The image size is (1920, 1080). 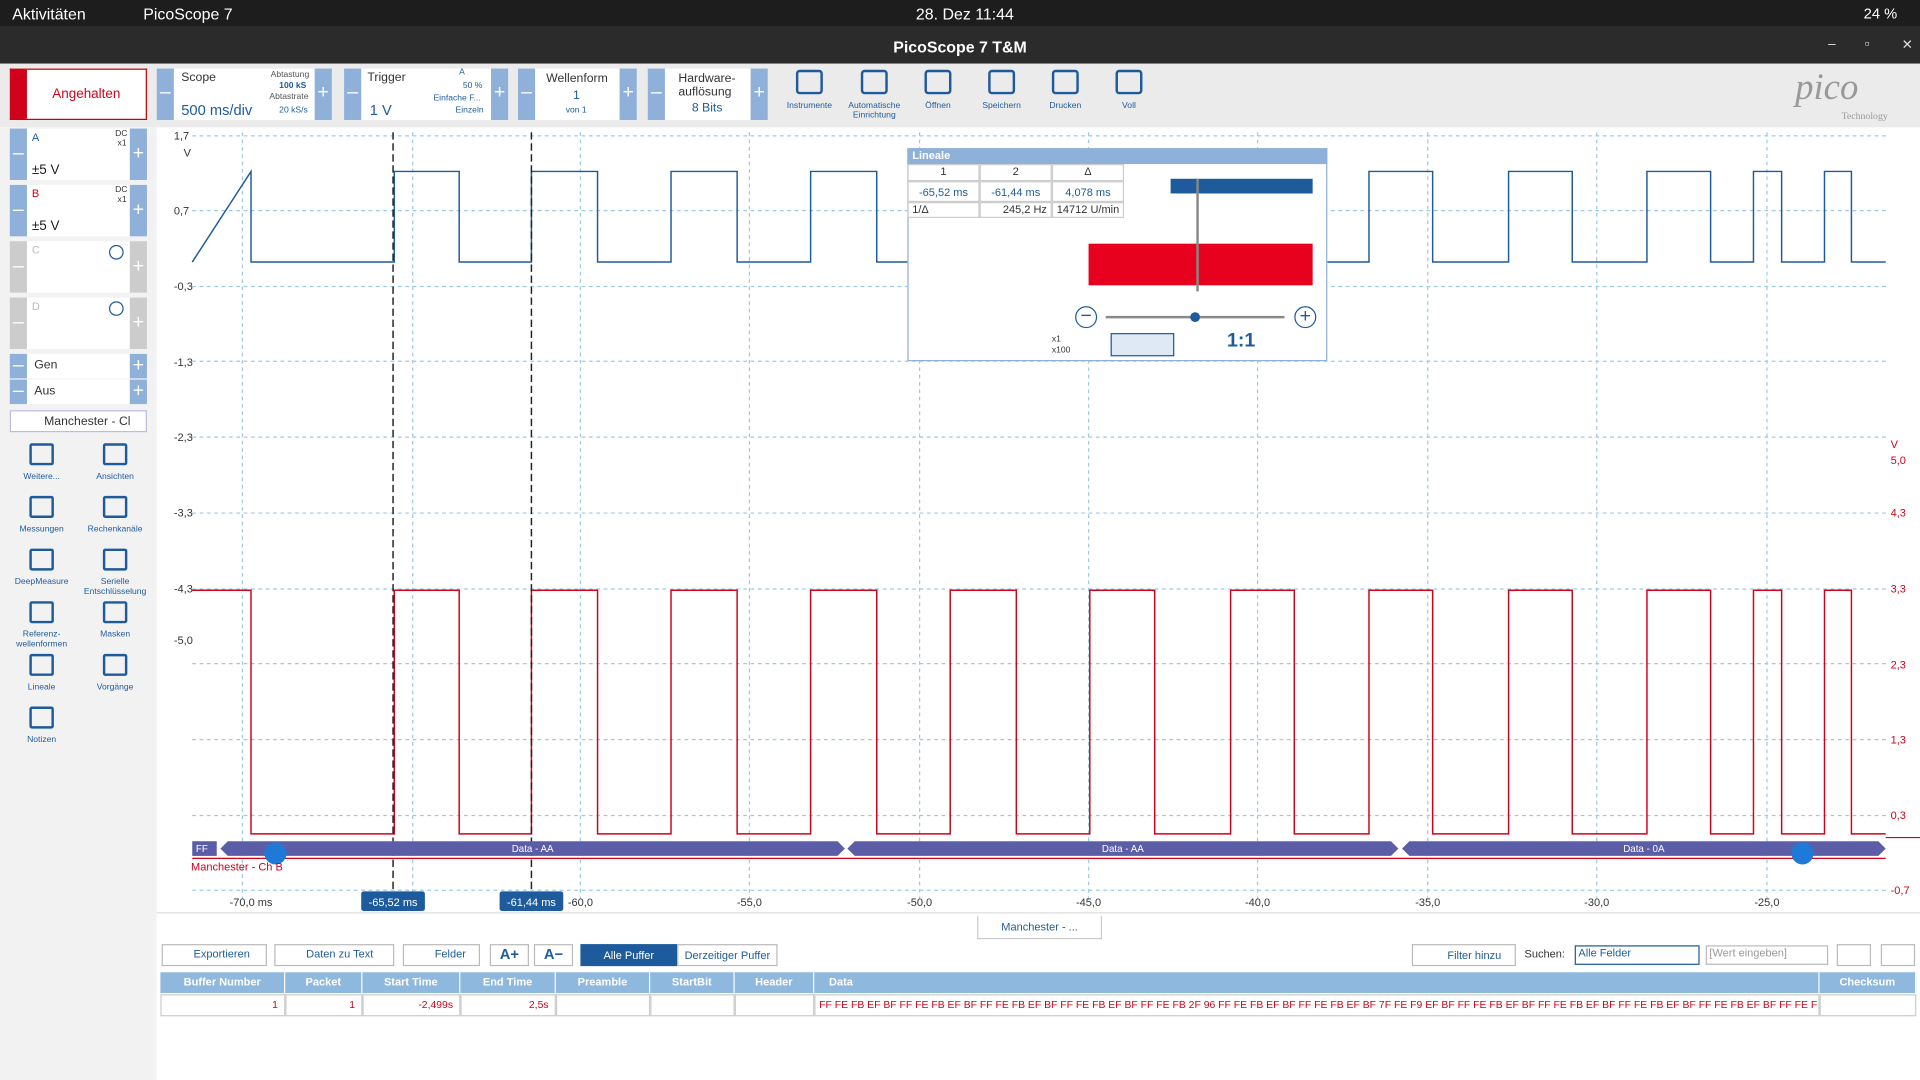 What do you see at coordinates (727, 955) in the screenshot?
I see `toggle-off: Derzeitiger Puffer` at bounding box center [727, 955].